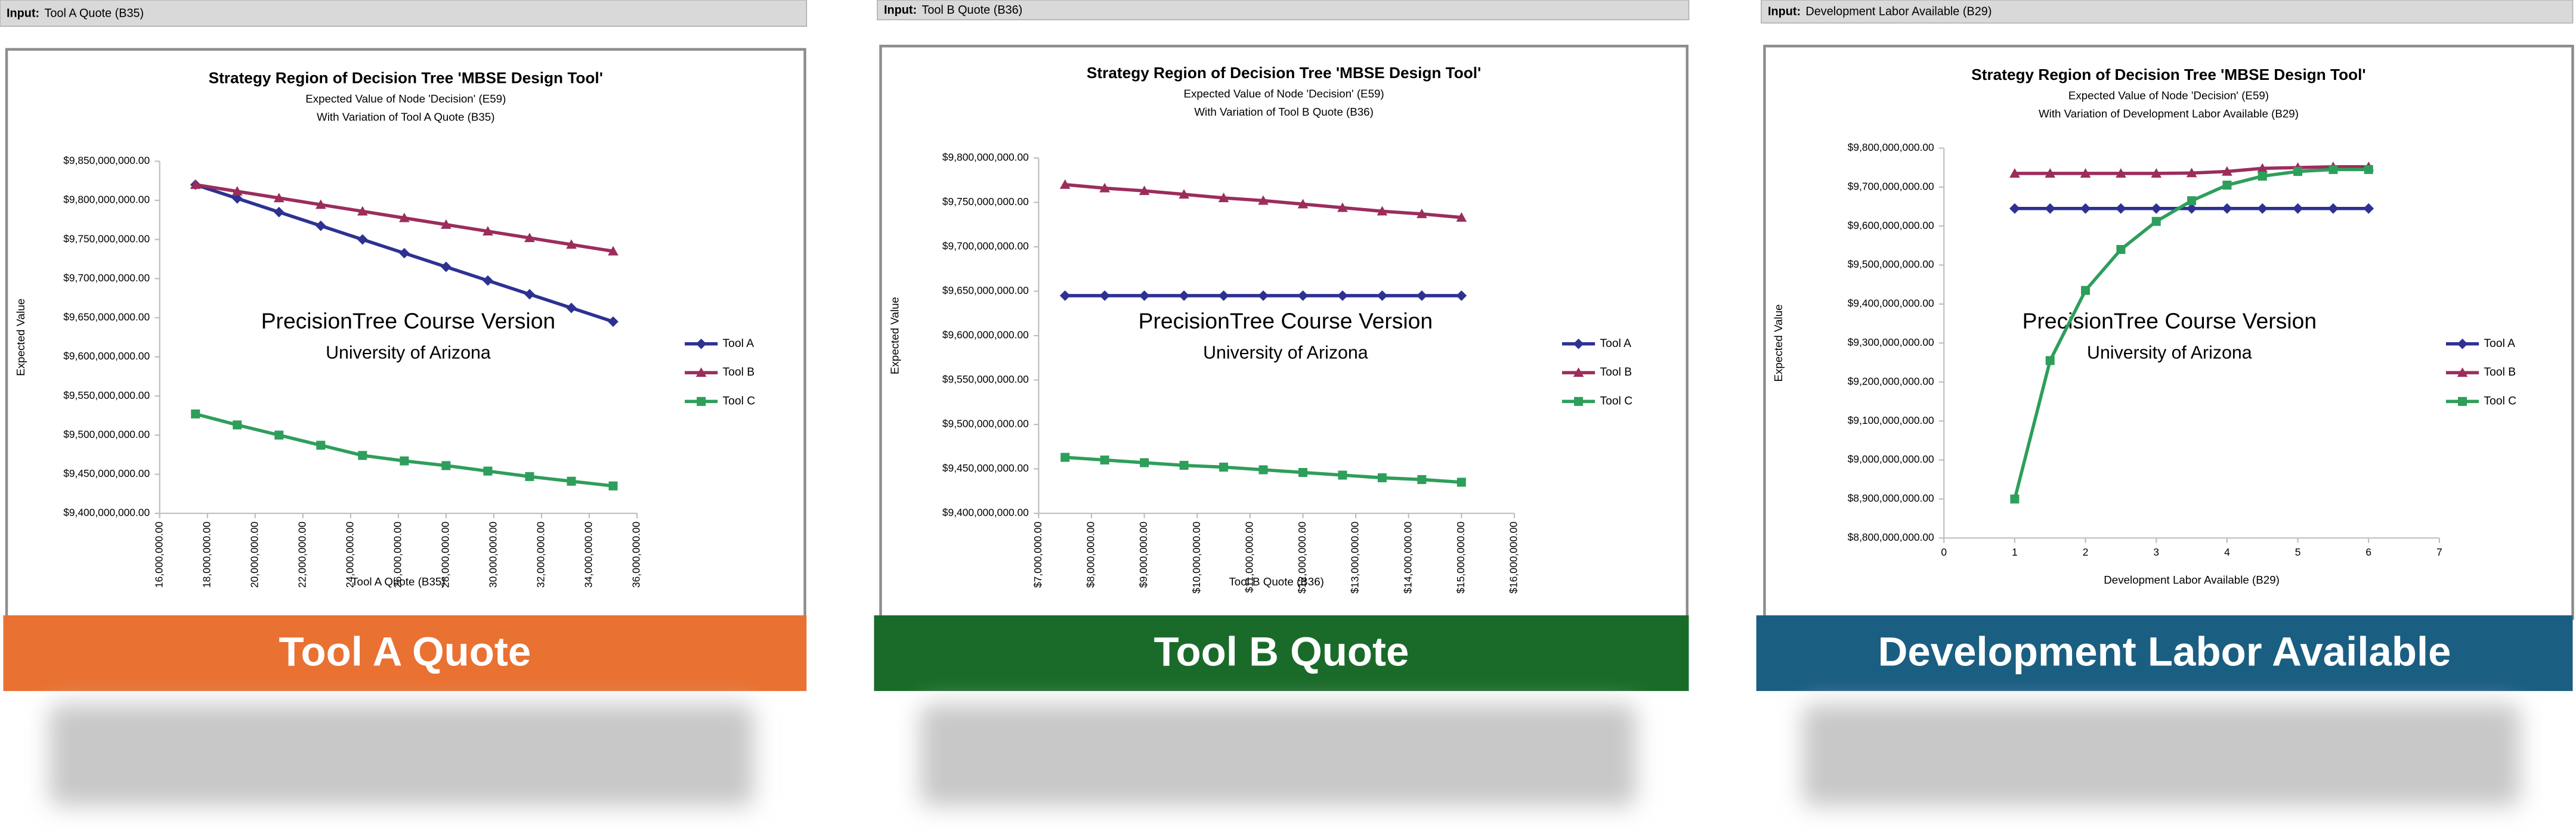  I want to click on x-tick-label: $10,000,000.00, so click(1196, 558).